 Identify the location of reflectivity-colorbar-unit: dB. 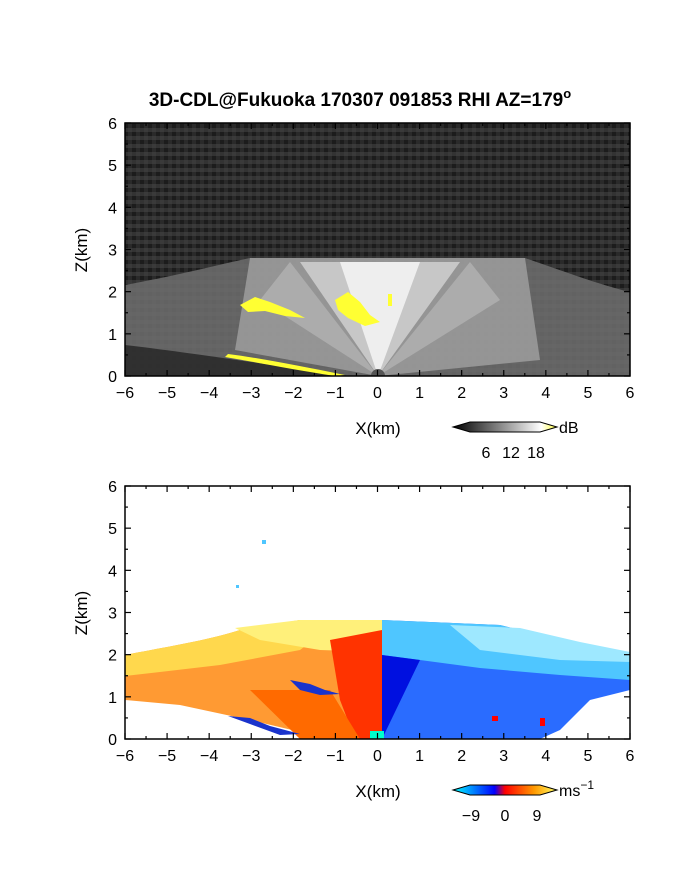
(569, 428).